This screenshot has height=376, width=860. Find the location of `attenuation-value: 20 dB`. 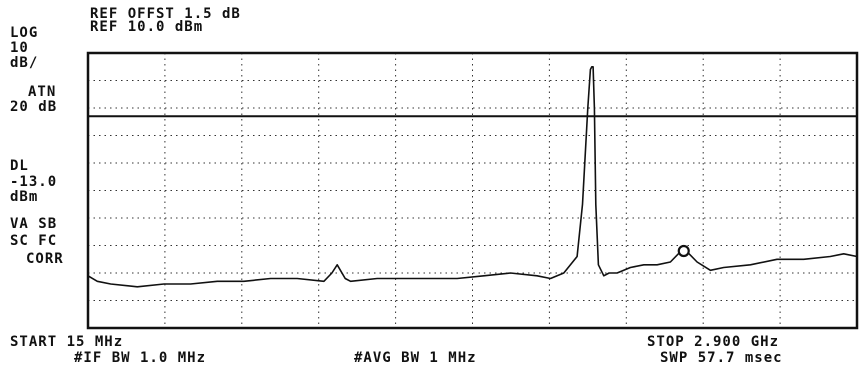

attenuation-value: 20 dB is located at coordinates (34, 107).